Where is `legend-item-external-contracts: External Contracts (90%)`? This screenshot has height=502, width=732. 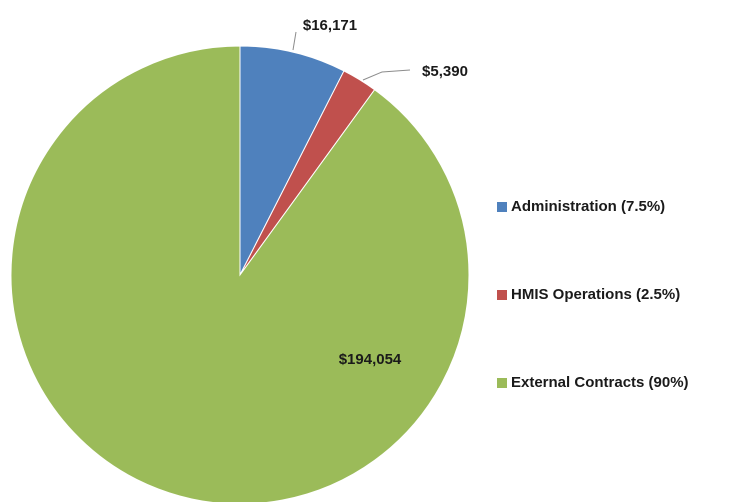 legend-item-external-contracts: External Contracts (90%) is located at coordinates (593, 382).